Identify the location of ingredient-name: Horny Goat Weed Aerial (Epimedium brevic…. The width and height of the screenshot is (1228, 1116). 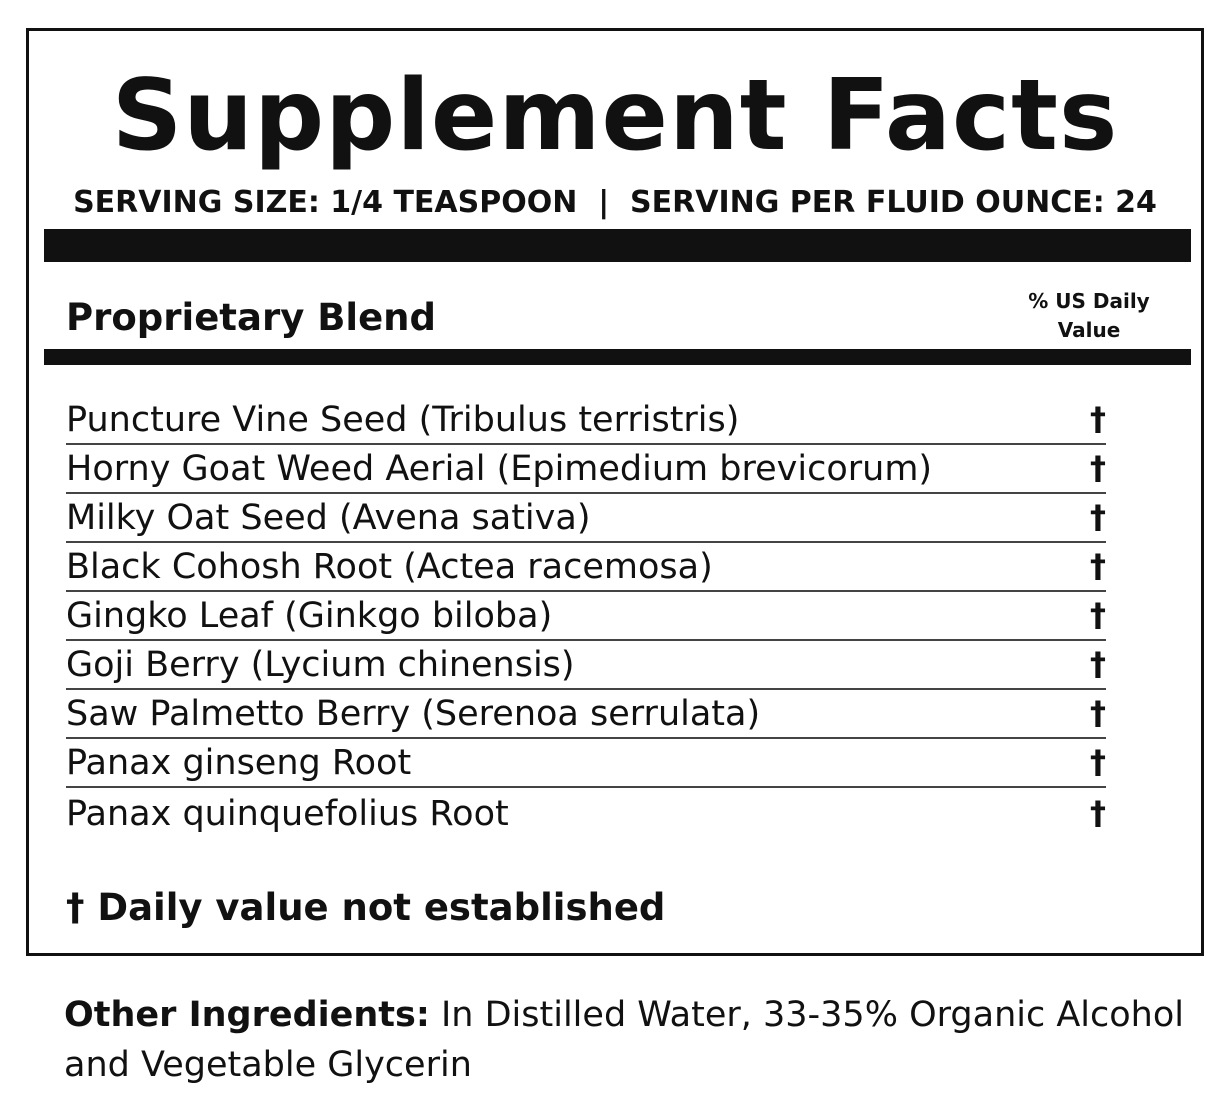
(499, 469).